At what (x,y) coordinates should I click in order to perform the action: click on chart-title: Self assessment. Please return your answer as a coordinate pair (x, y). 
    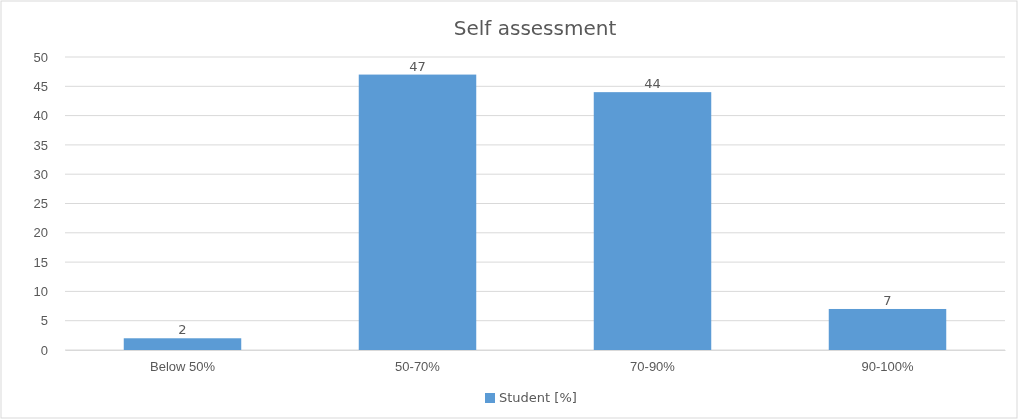
    Looking at the image, I should click on (535, 28).